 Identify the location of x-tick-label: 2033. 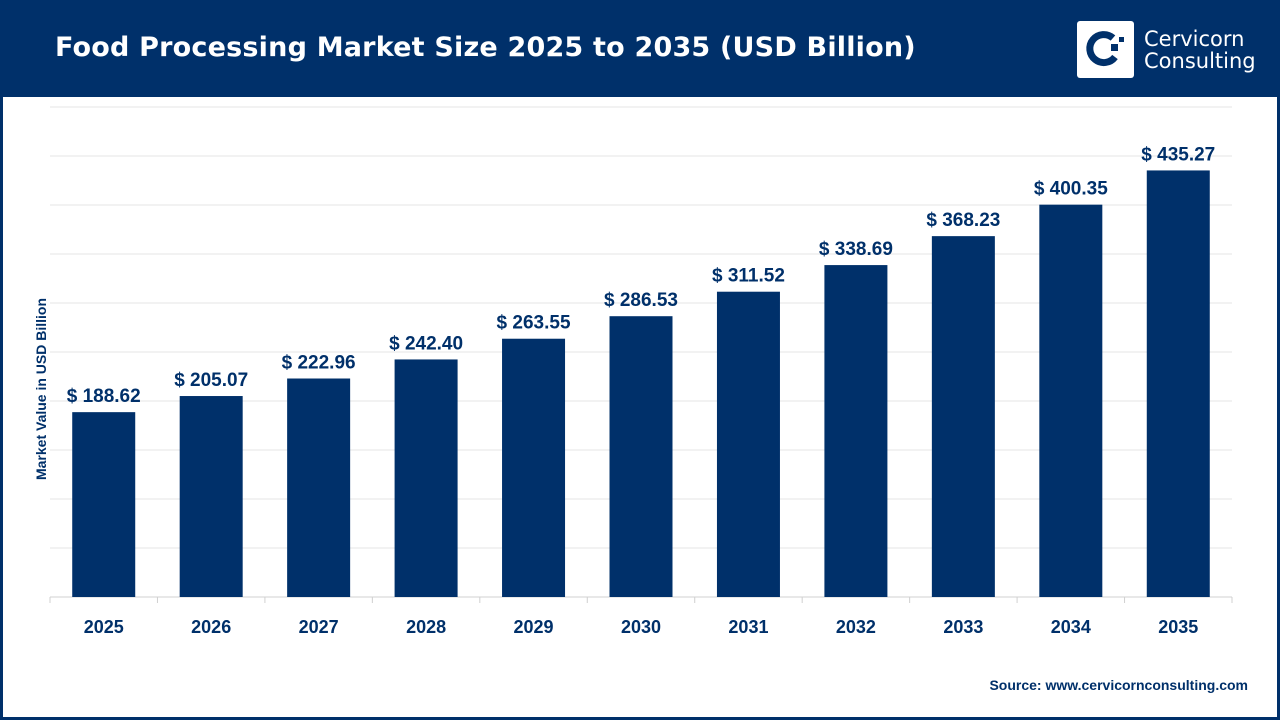
(963, 627).